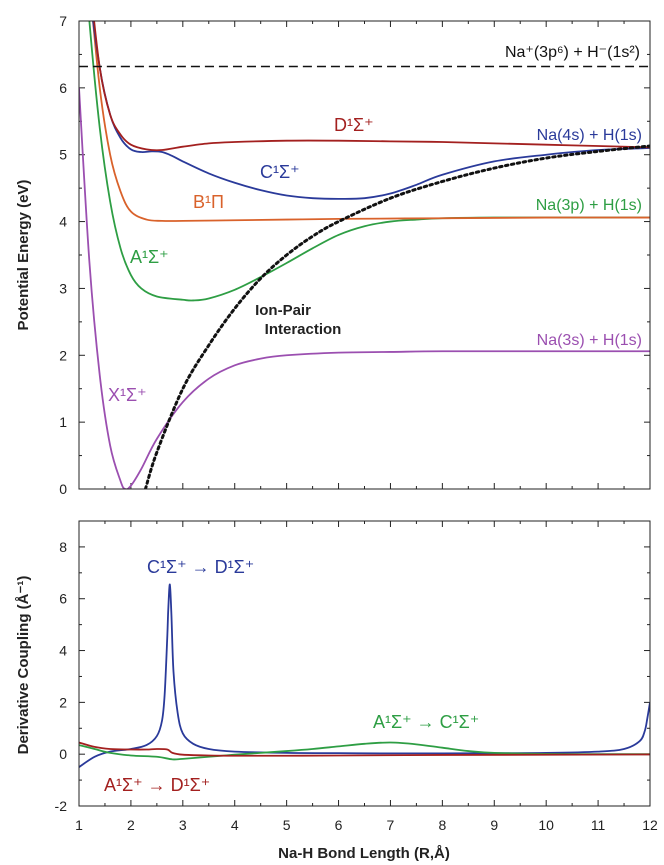  I want to click on y-tick-label: 7, so click(63, 21).